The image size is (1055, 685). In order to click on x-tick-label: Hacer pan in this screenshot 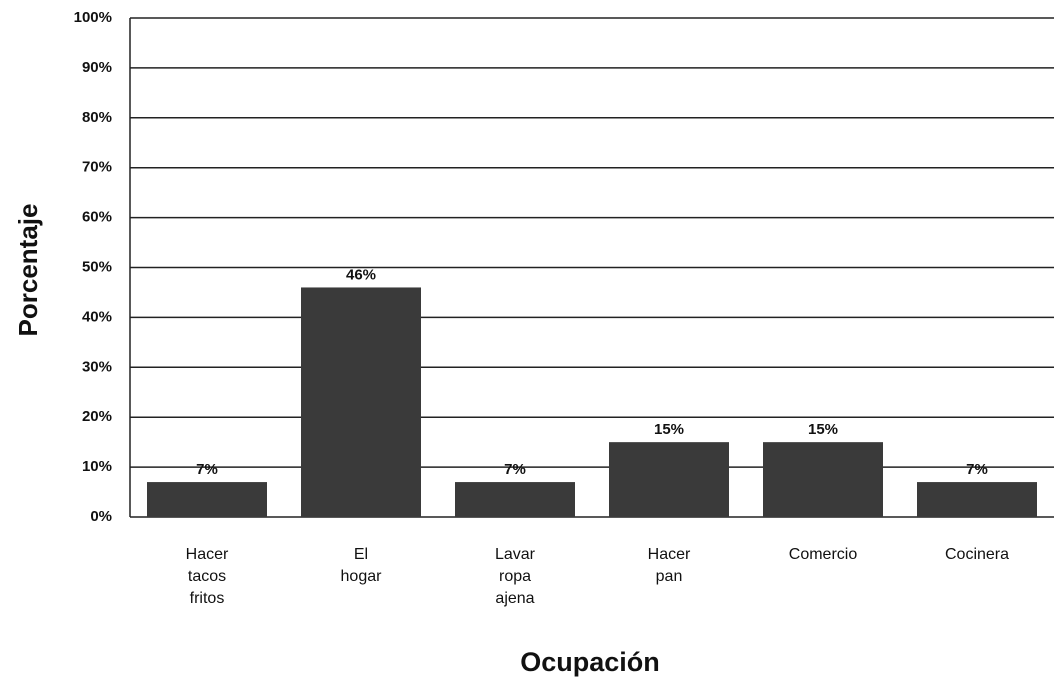, I will do `click(669, 565)`.